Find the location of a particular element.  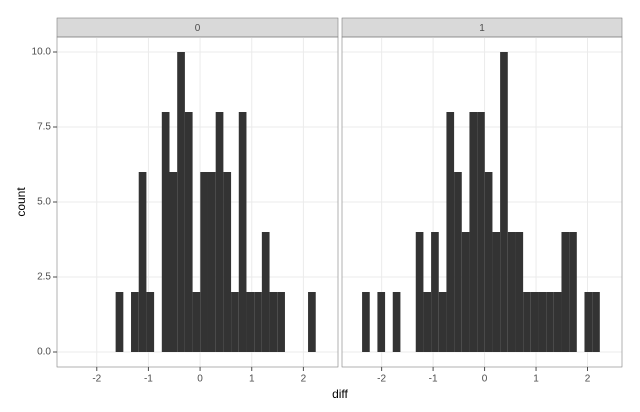

y-tick-label: 10.0 is located at coordinates (42, 52).